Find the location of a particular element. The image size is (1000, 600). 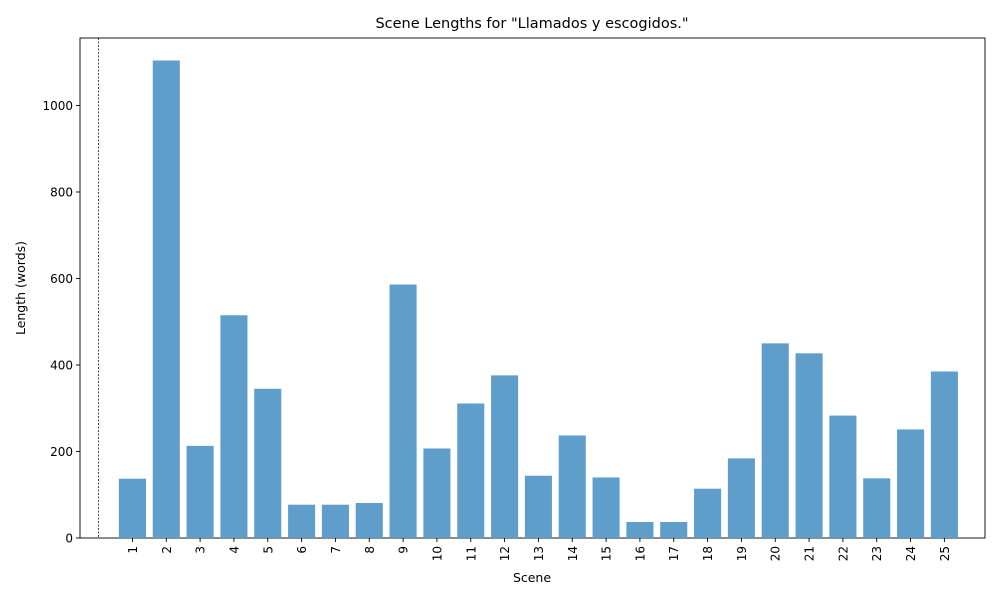

y-tick-label: 400 is located at coordinates (61, 365).